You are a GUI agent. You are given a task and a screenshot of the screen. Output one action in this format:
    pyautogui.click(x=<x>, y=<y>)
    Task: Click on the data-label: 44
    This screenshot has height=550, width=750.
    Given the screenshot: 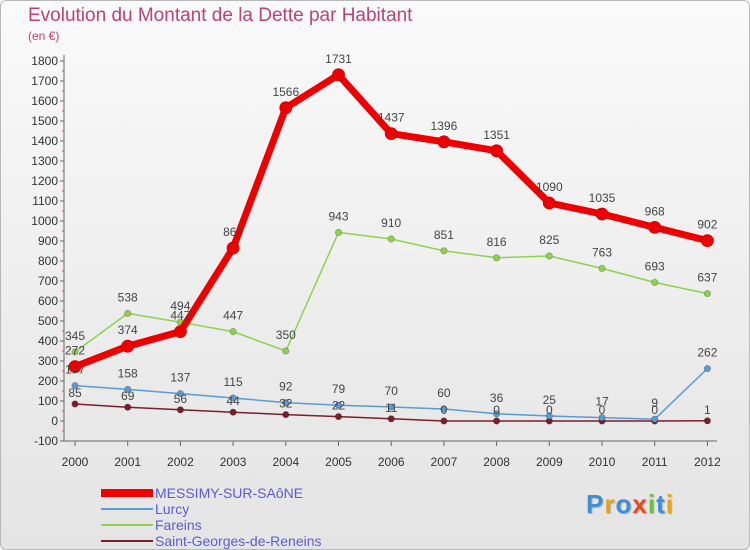 What is the action you would take?
    pyautogui.click(x=233, y=401)
    